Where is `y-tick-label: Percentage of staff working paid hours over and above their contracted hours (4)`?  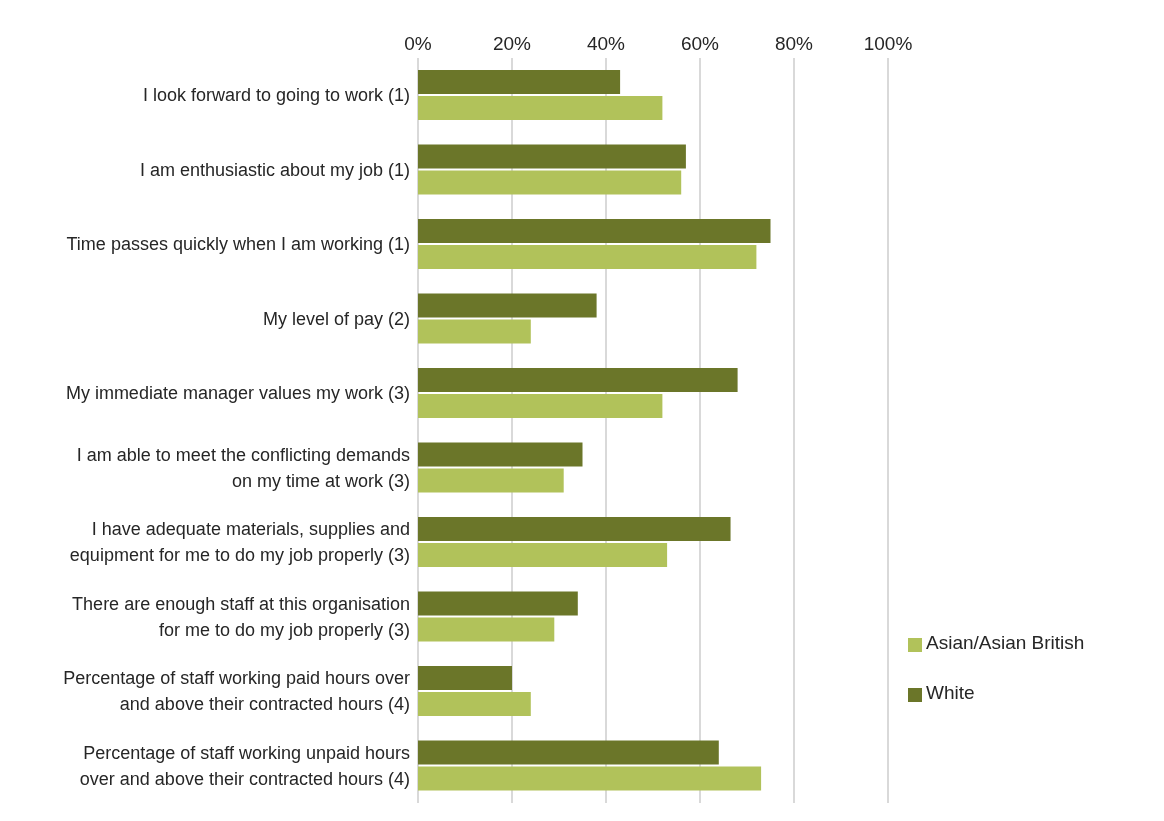 y-tick-label: Percentage of staff working paid hours over and above their contracted hours (4) is located at coordinates (236, 691).